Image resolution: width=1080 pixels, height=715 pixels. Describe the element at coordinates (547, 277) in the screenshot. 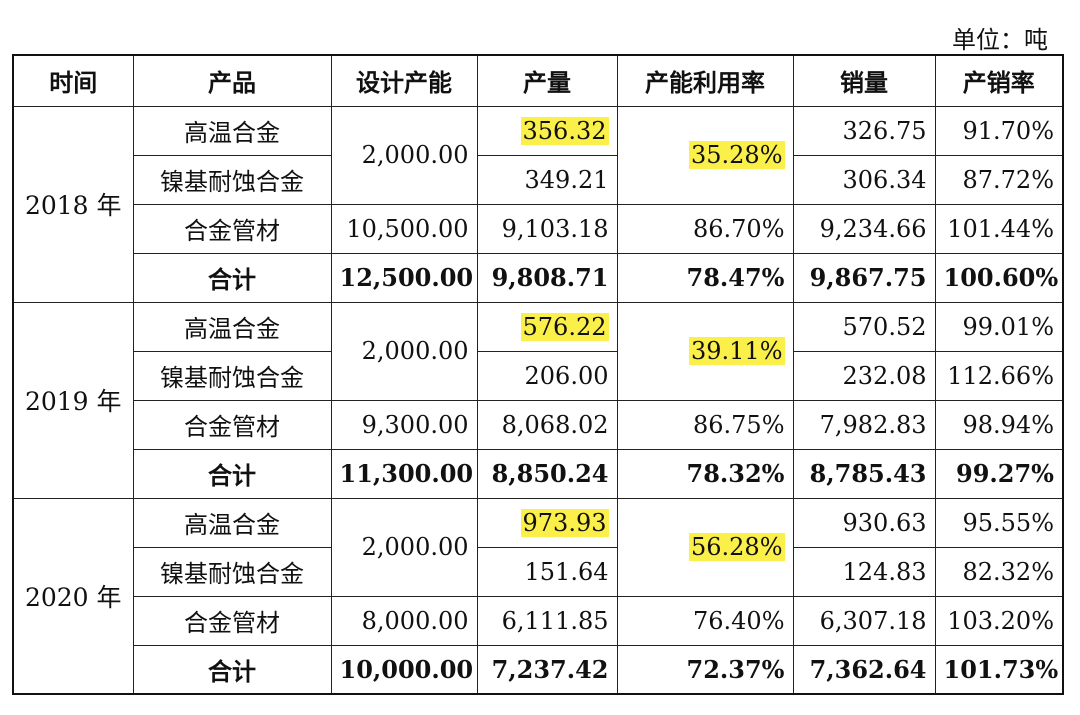

I see `output-cell: 9,808.71` at that location.